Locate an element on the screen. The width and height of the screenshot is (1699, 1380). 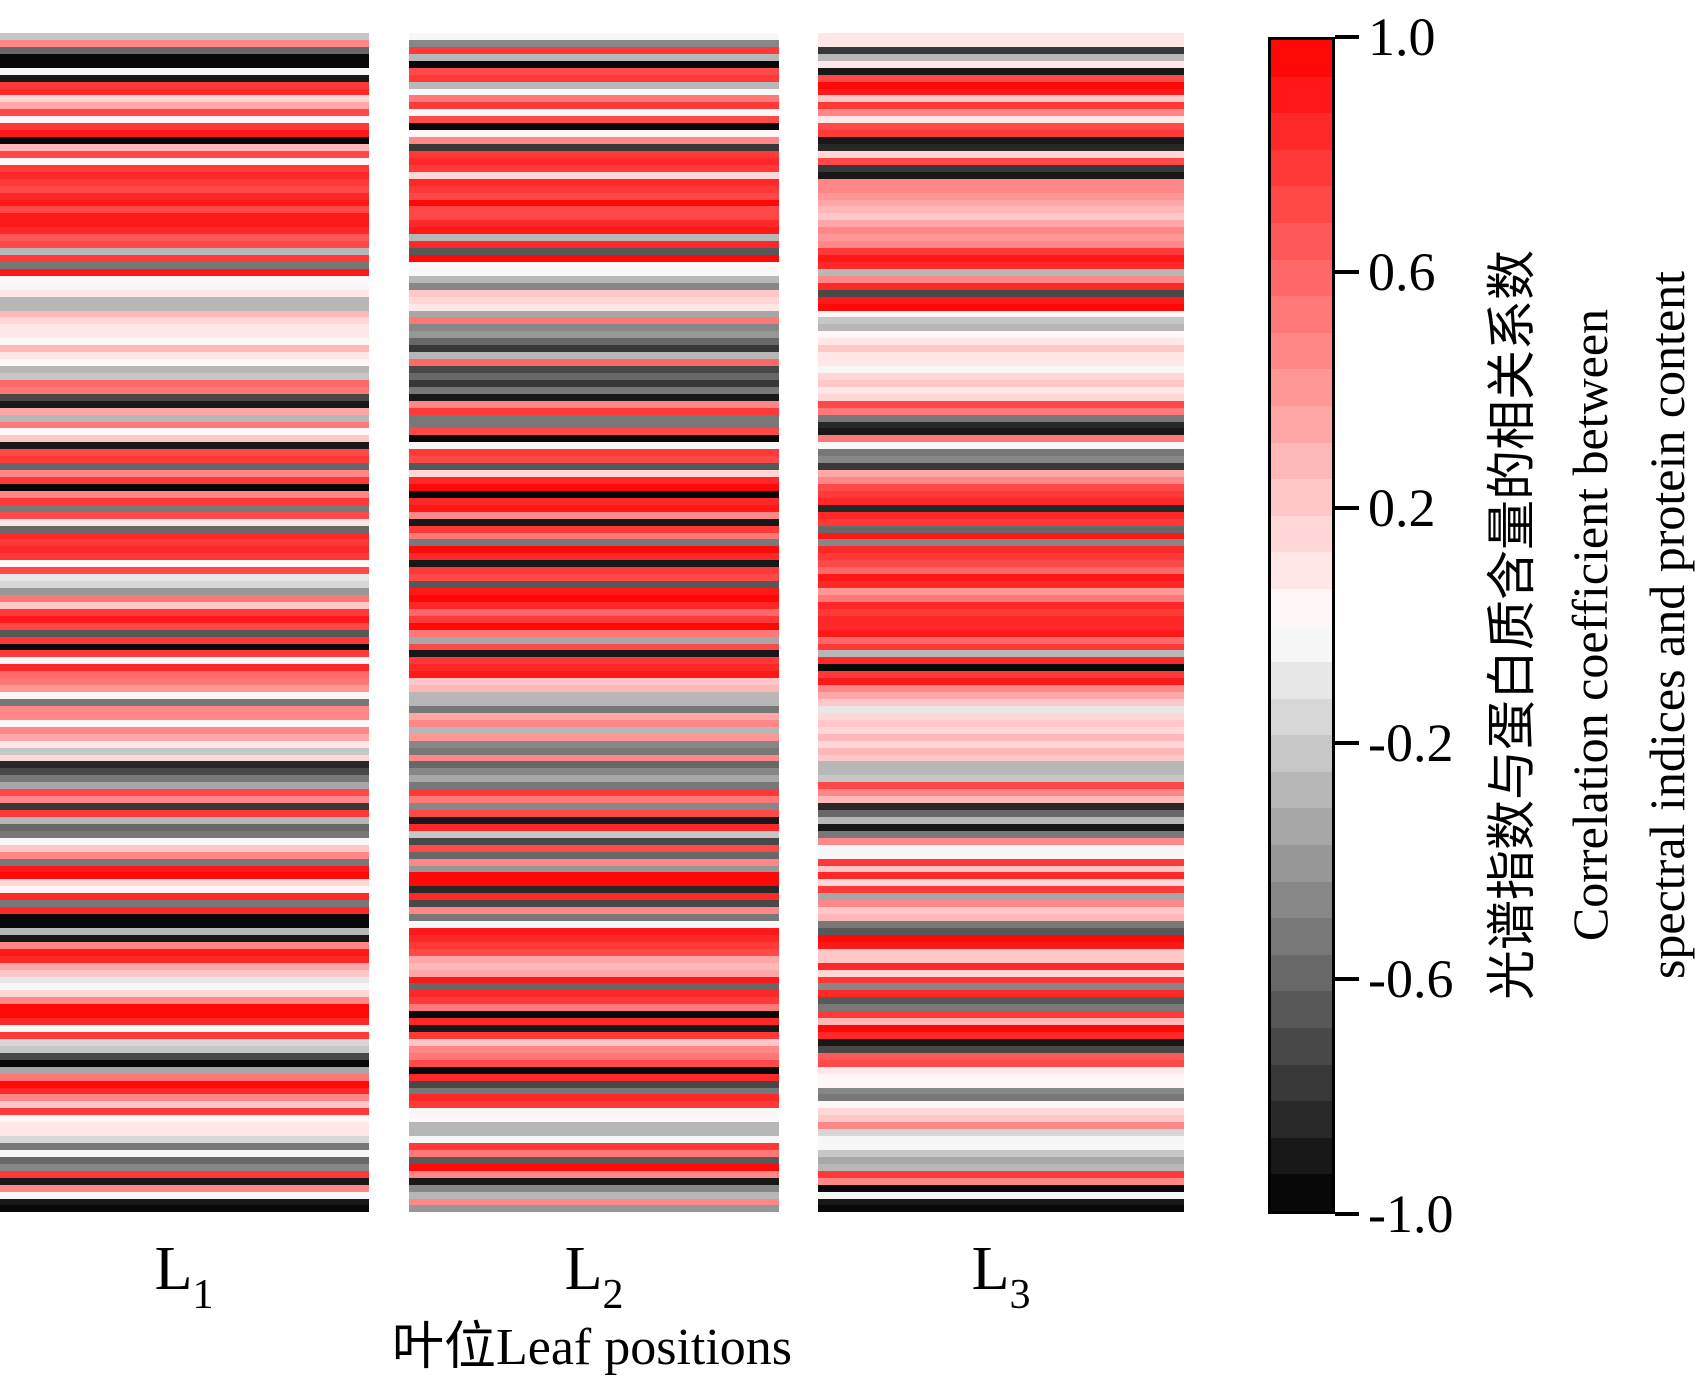
x-axis-label: 叶位Leaf positions is located at coordinates (592, 1347).